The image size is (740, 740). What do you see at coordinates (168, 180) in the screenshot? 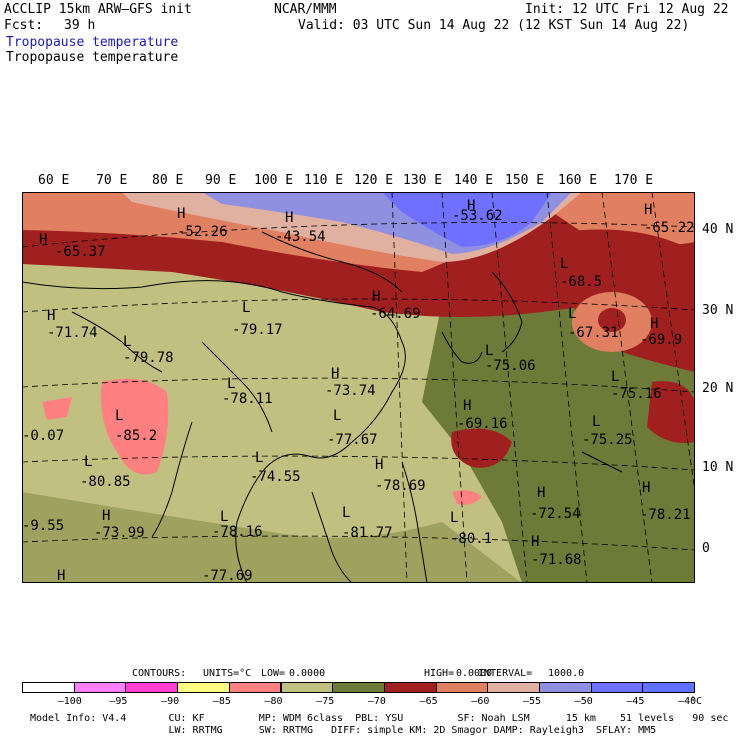
I see `lon-label: 80 E` at bounding box center [168, 180].